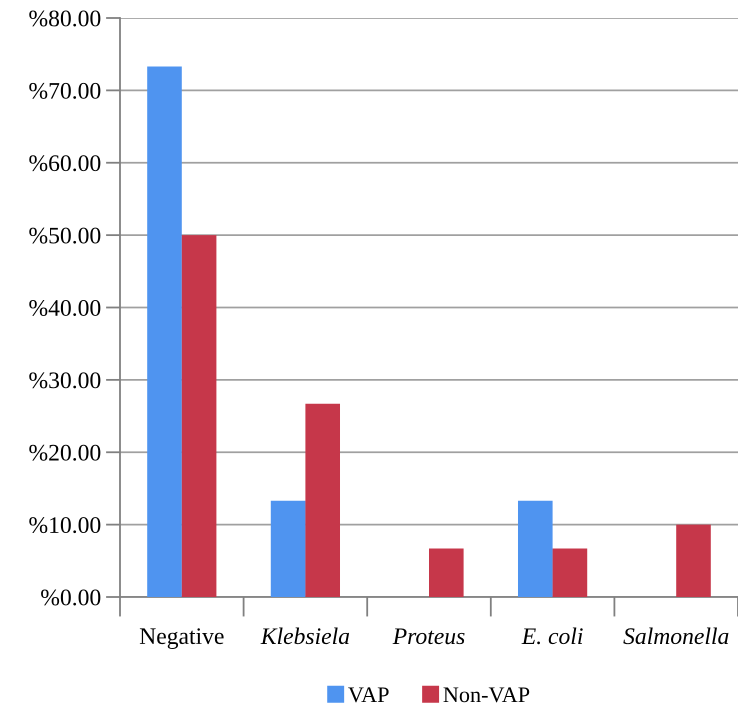 The image size is (738, 718). I want to click on x-tick-label: Proteus, so click(428, 636).